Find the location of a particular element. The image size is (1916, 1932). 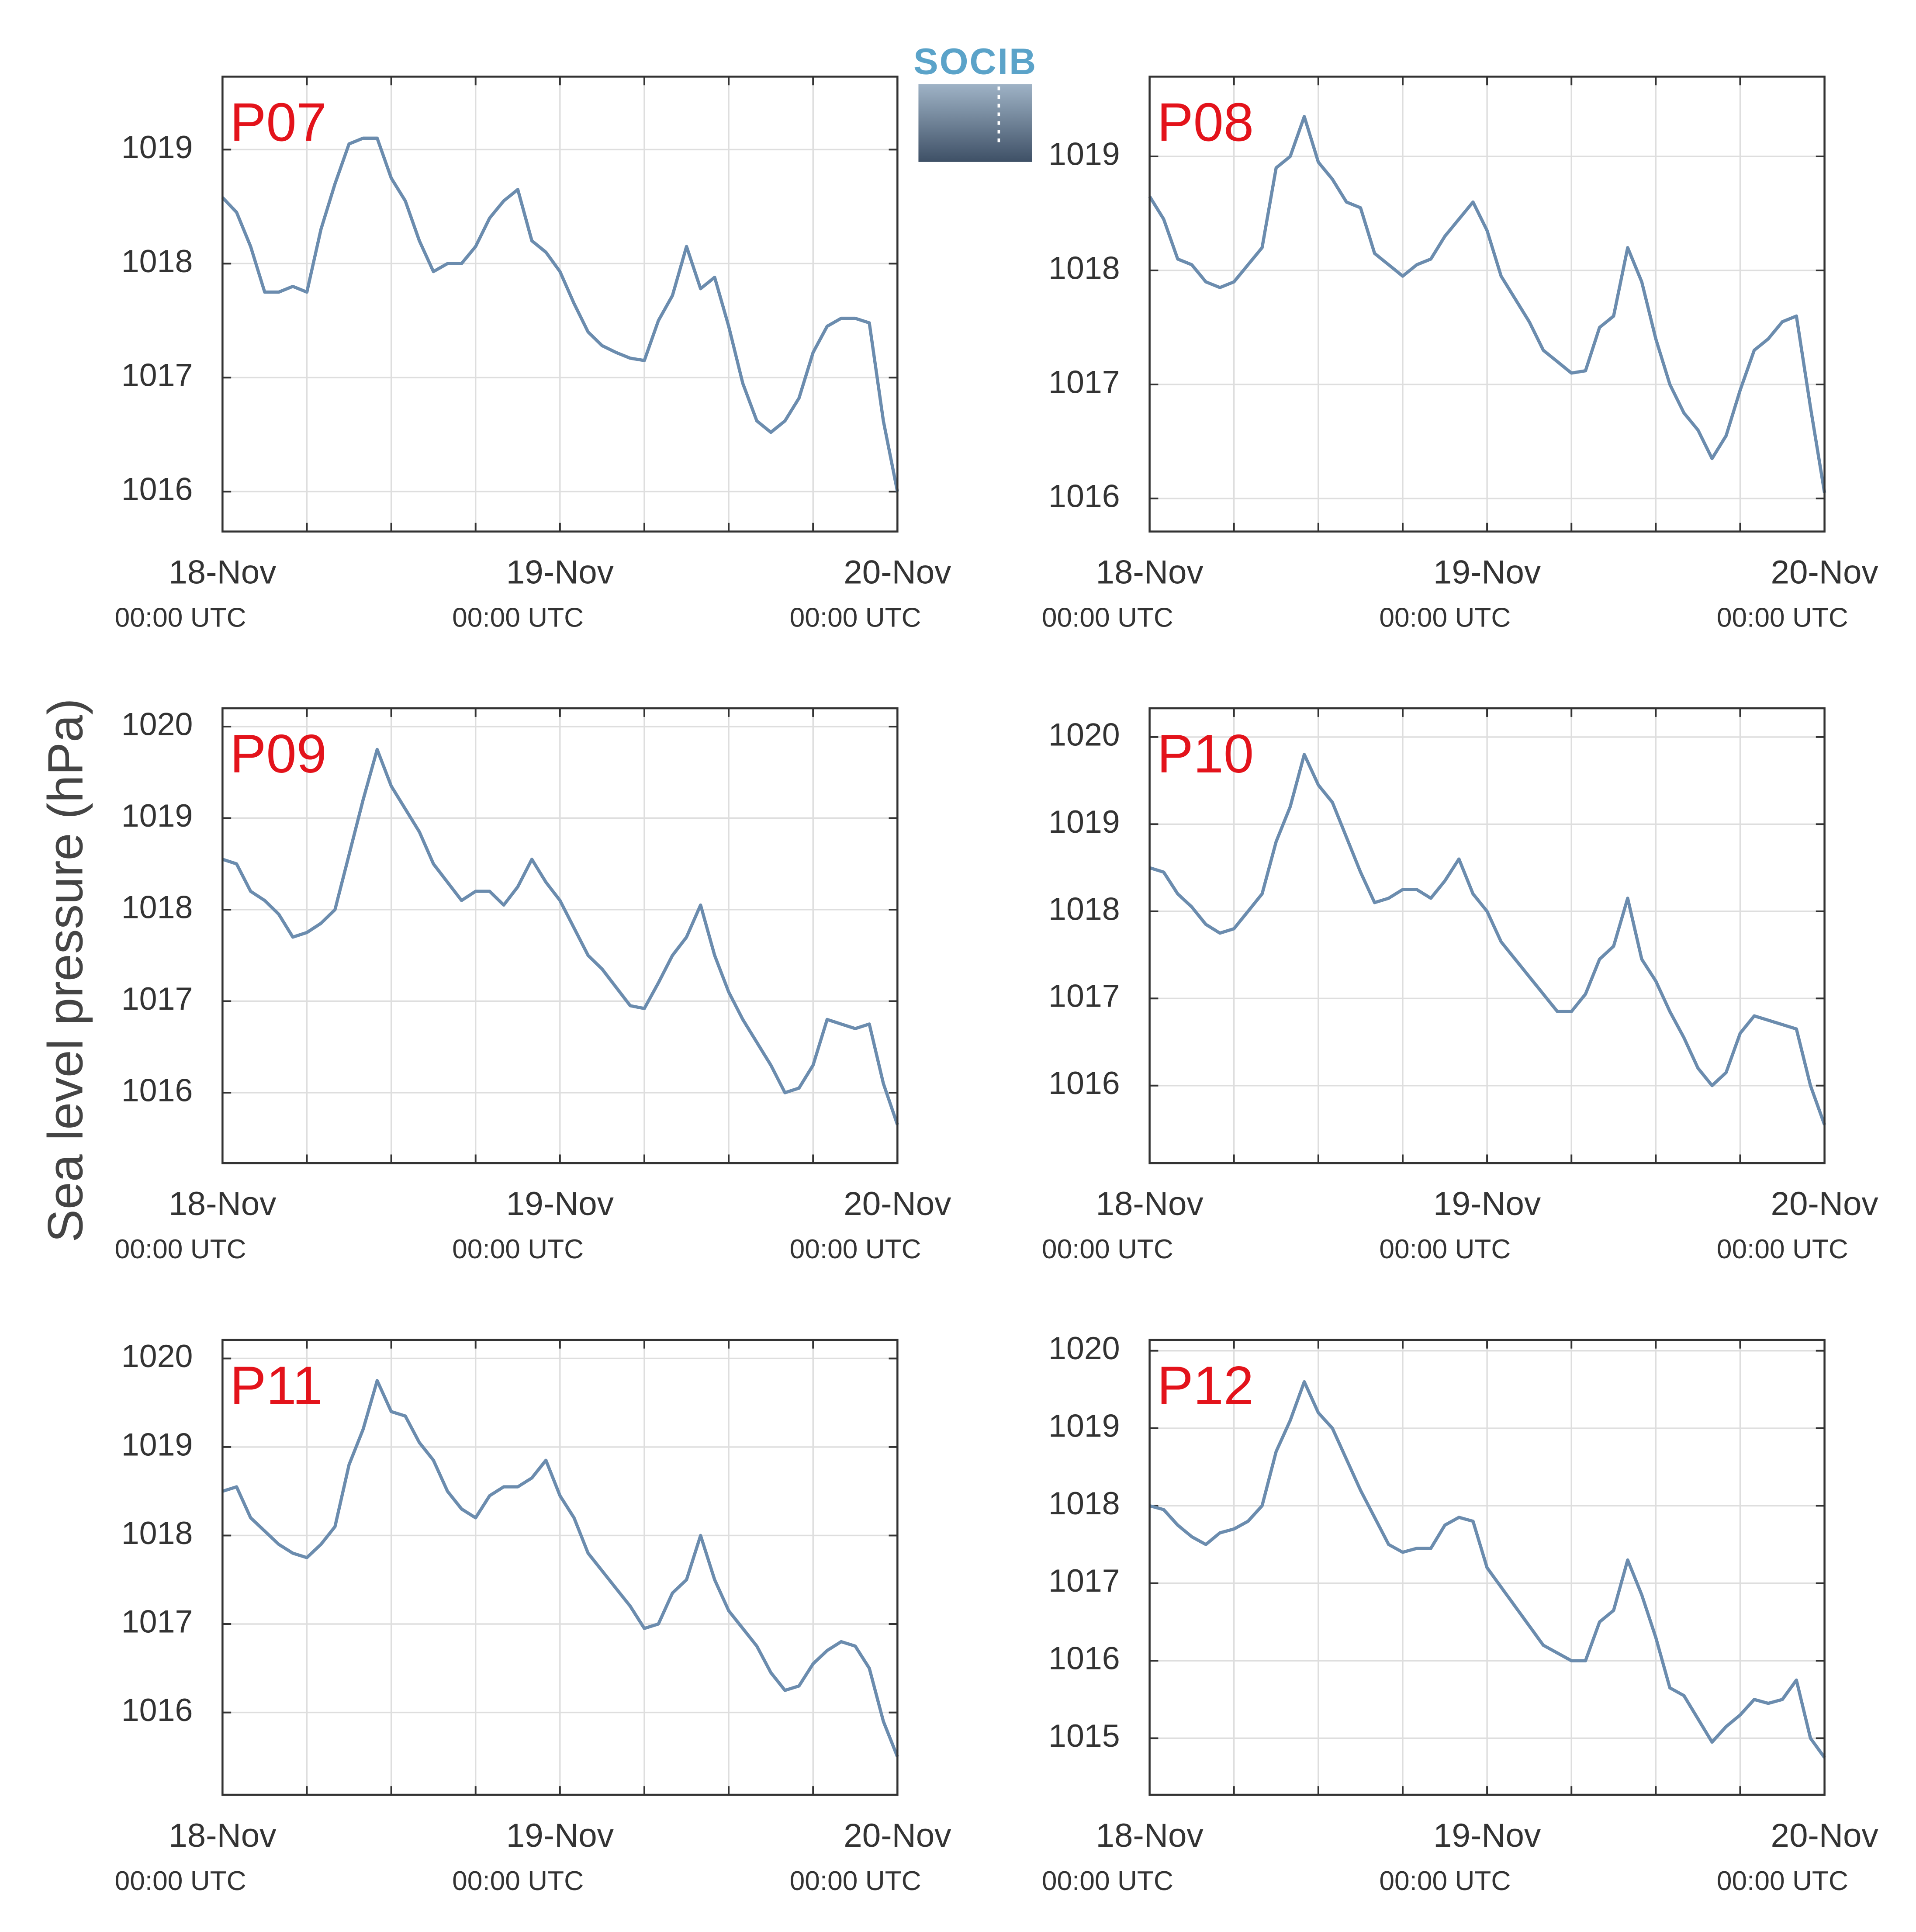

panel-title: P10 is located at coordinates (1205, 754).